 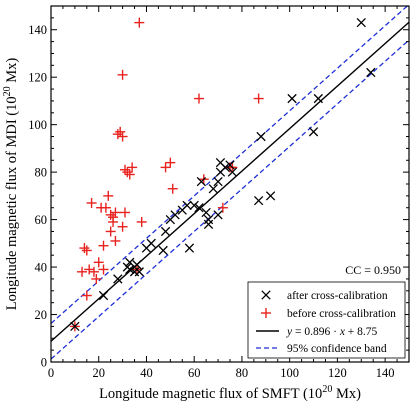 I want to click on legend-fit-tail: + 8.75, so click(x=361, y=332).